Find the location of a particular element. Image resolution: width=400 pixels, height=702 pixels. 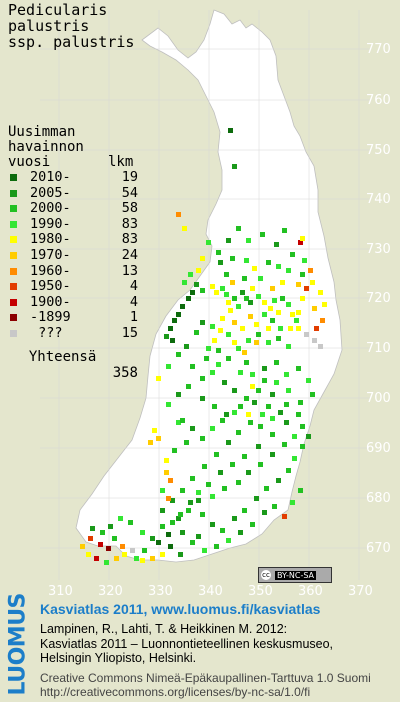

legend-count: 4 is located at coordinates (133, 301).